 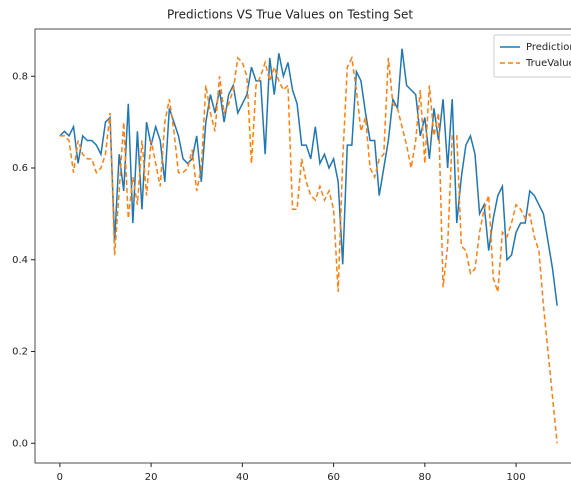 What do you see at coordinates (548, 47) in the screenshot?
I see `legend-label: Predictions` at bounding box center [548, 47].